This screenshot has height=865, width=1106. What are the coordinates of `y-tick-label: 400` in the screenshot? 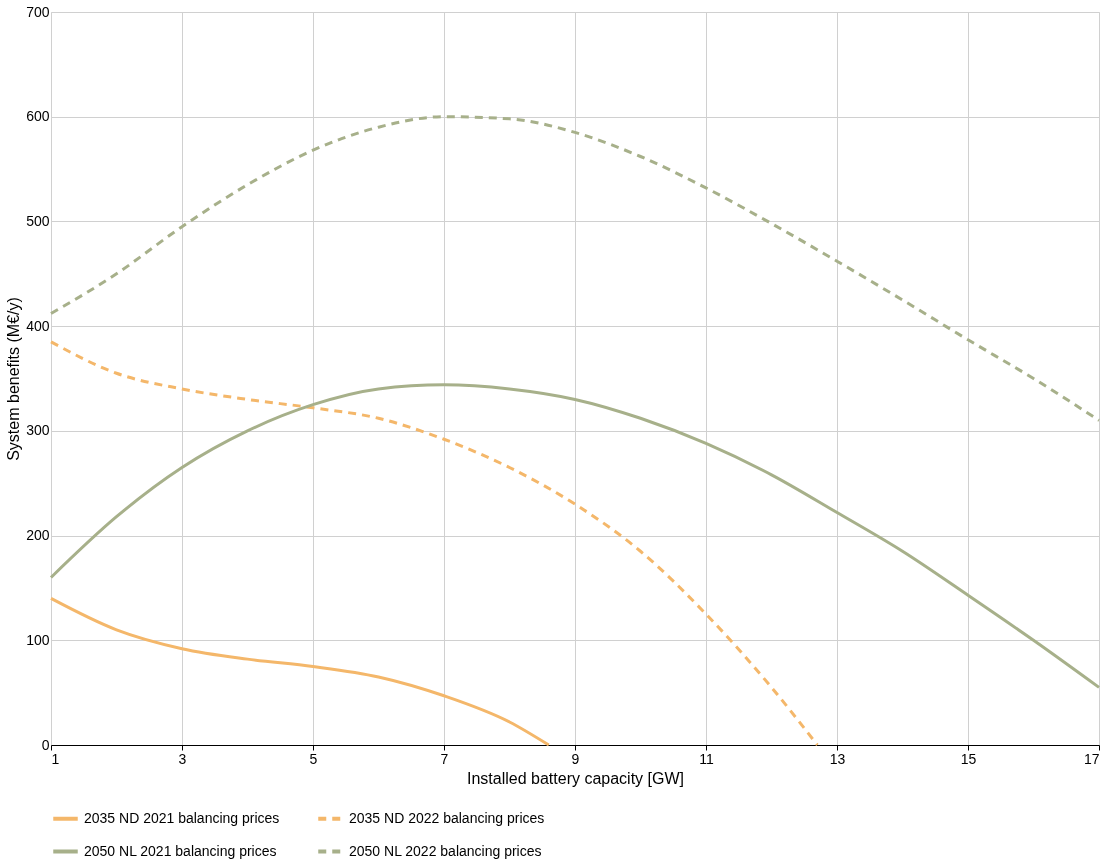 It's located at (38, 325).